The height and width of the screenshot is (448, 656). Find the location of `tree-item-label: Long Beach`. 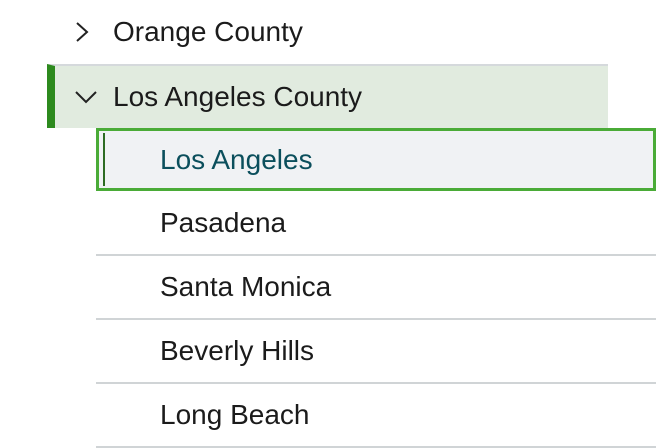

tree-item-label: Long Beach is located at coordinates (235, 414).